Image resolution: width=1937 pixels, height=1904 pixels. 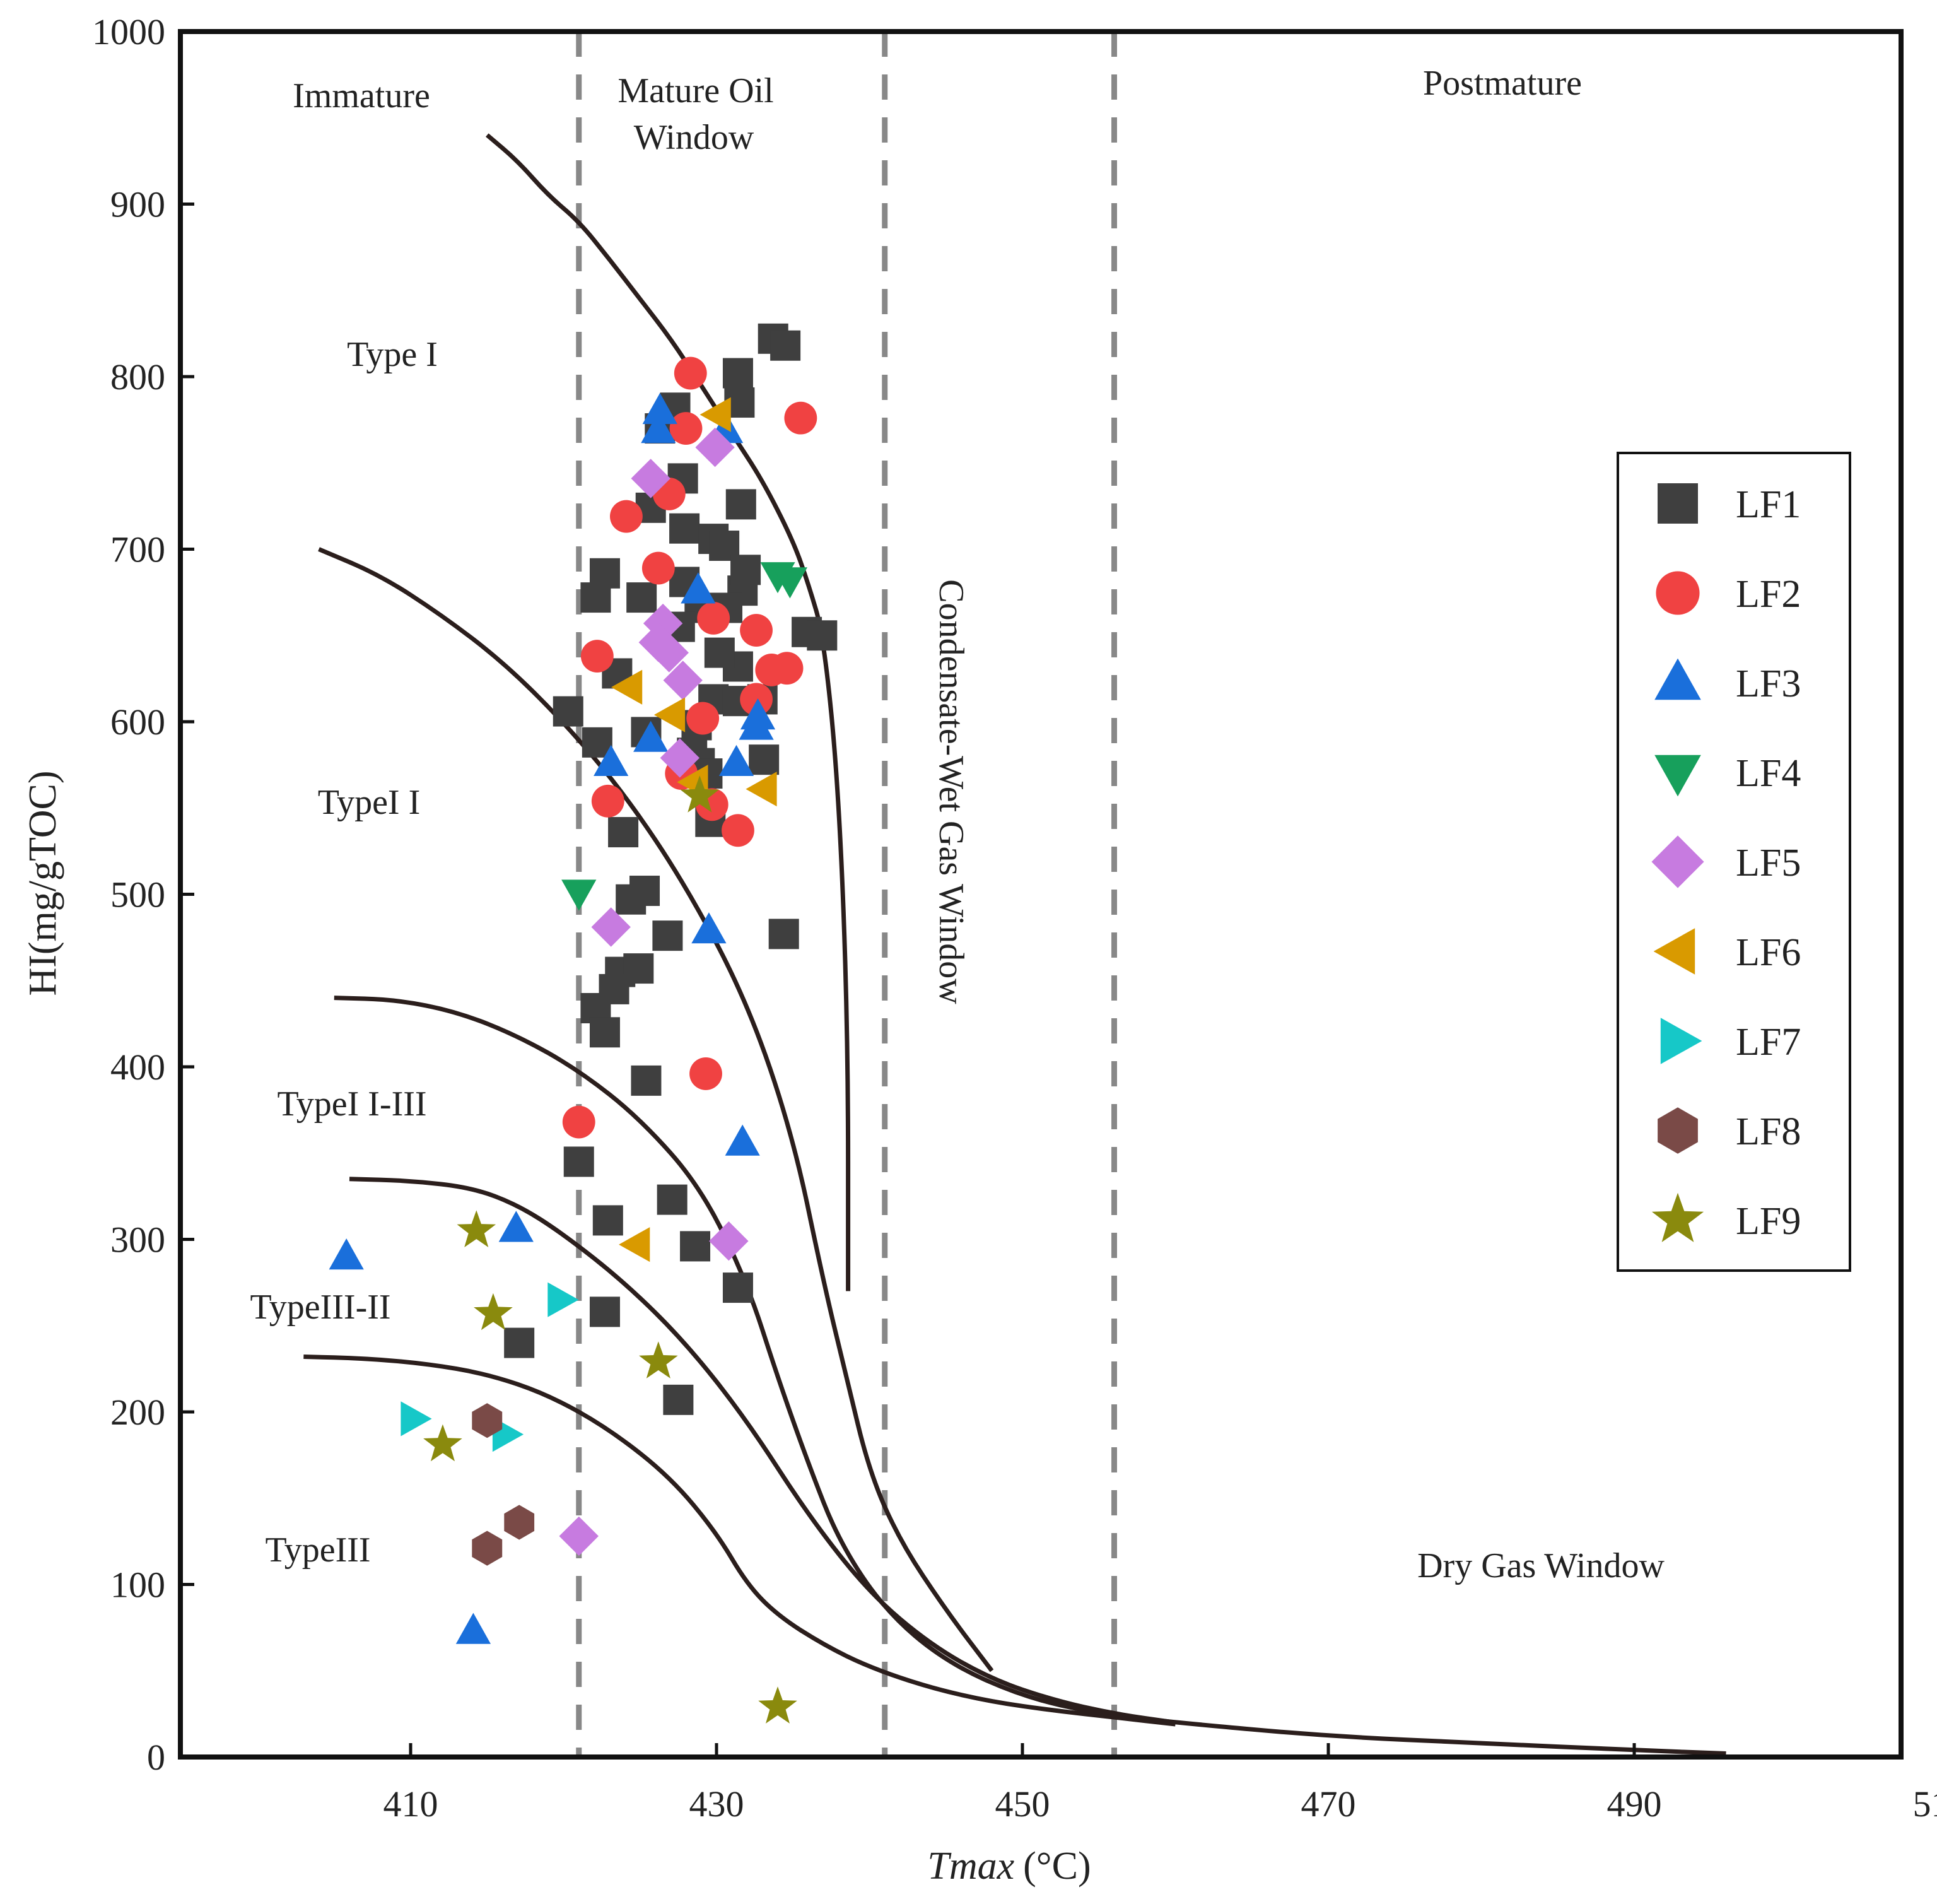 I want to click on y-tick-label: 0, so click(x=156, y=1757).